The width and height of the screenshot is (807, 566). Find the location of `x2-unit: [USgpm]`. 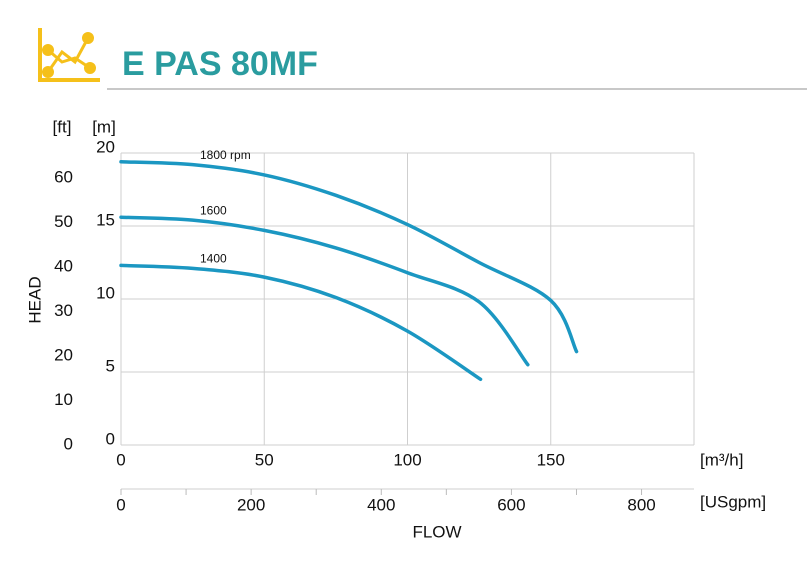

x2-unit: [USgpm] is located at coordinates (733, 501).